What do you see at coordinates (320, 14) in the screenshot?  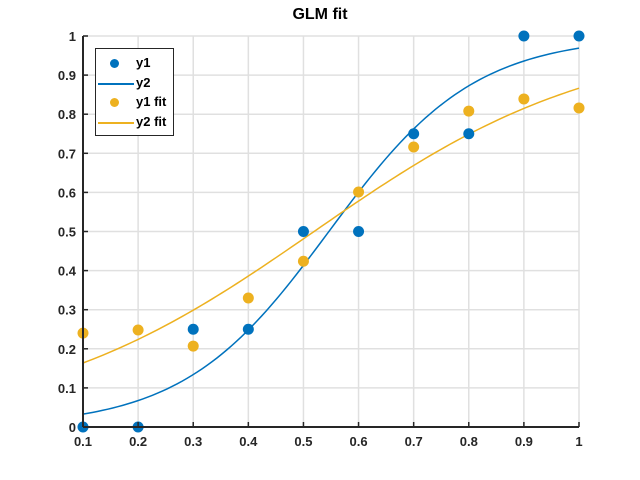 I see `chart-title: GLM fit` at bounding box center [320, 14].